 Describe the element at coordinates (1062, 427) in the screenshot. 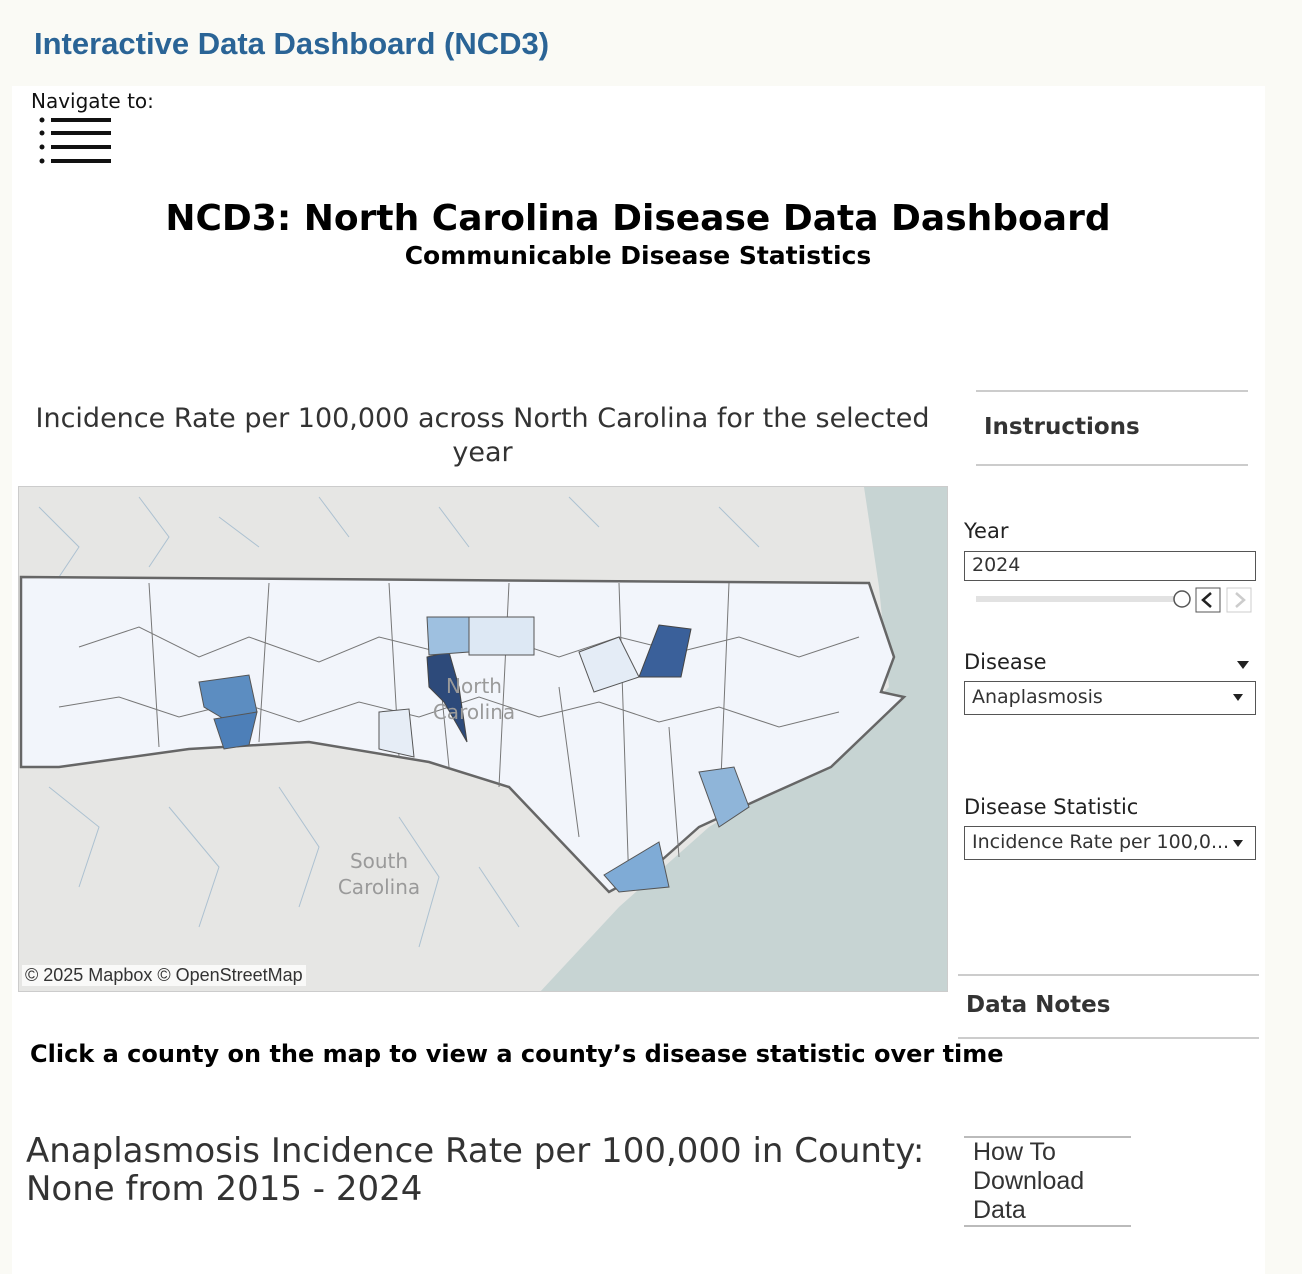

I see `instructions-button: Instructions` at that location.